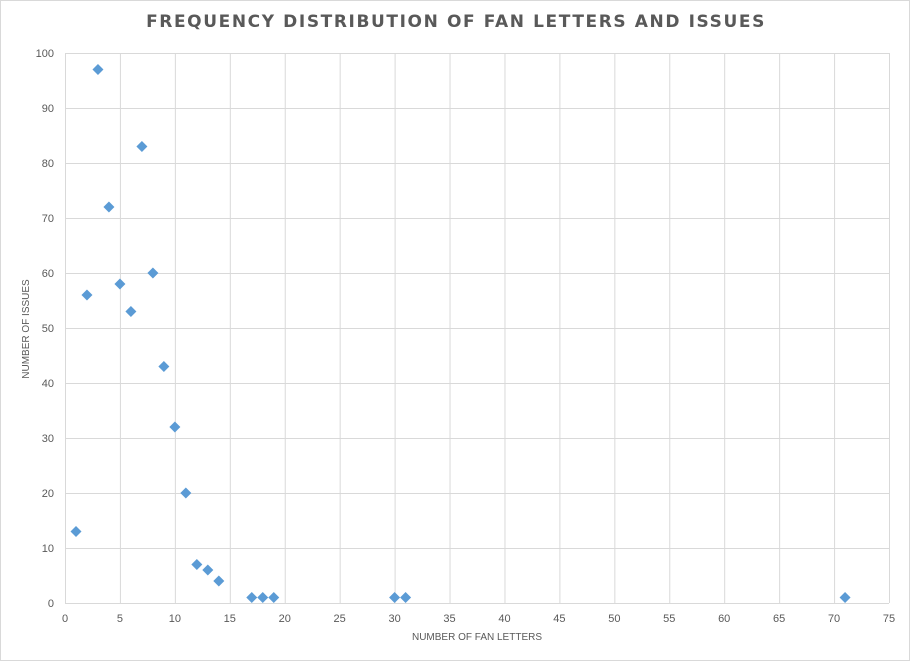 This screenshot has height=662, width=910. I want to click on y-tick-label: 30, so click(48, 439).